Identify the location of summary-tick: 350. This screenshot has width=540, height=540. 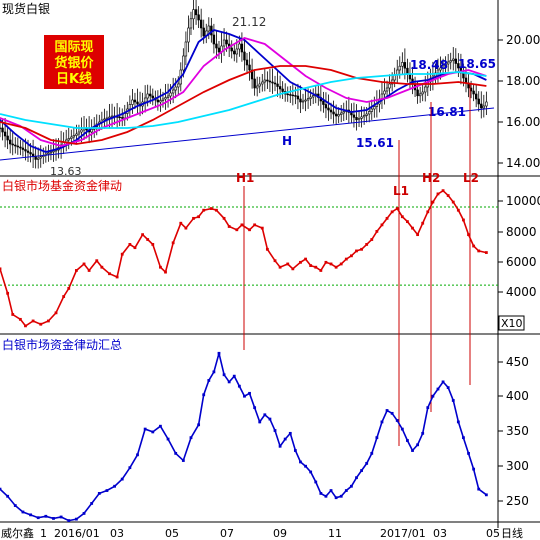
(517, 431).